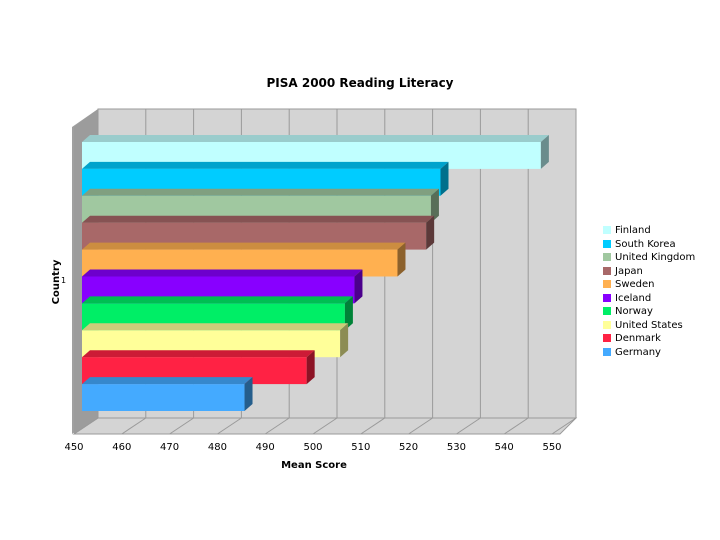  Describe the element at coordinates (360, 447) in the screenshot. I see `x-tick-label: 510` at that location.